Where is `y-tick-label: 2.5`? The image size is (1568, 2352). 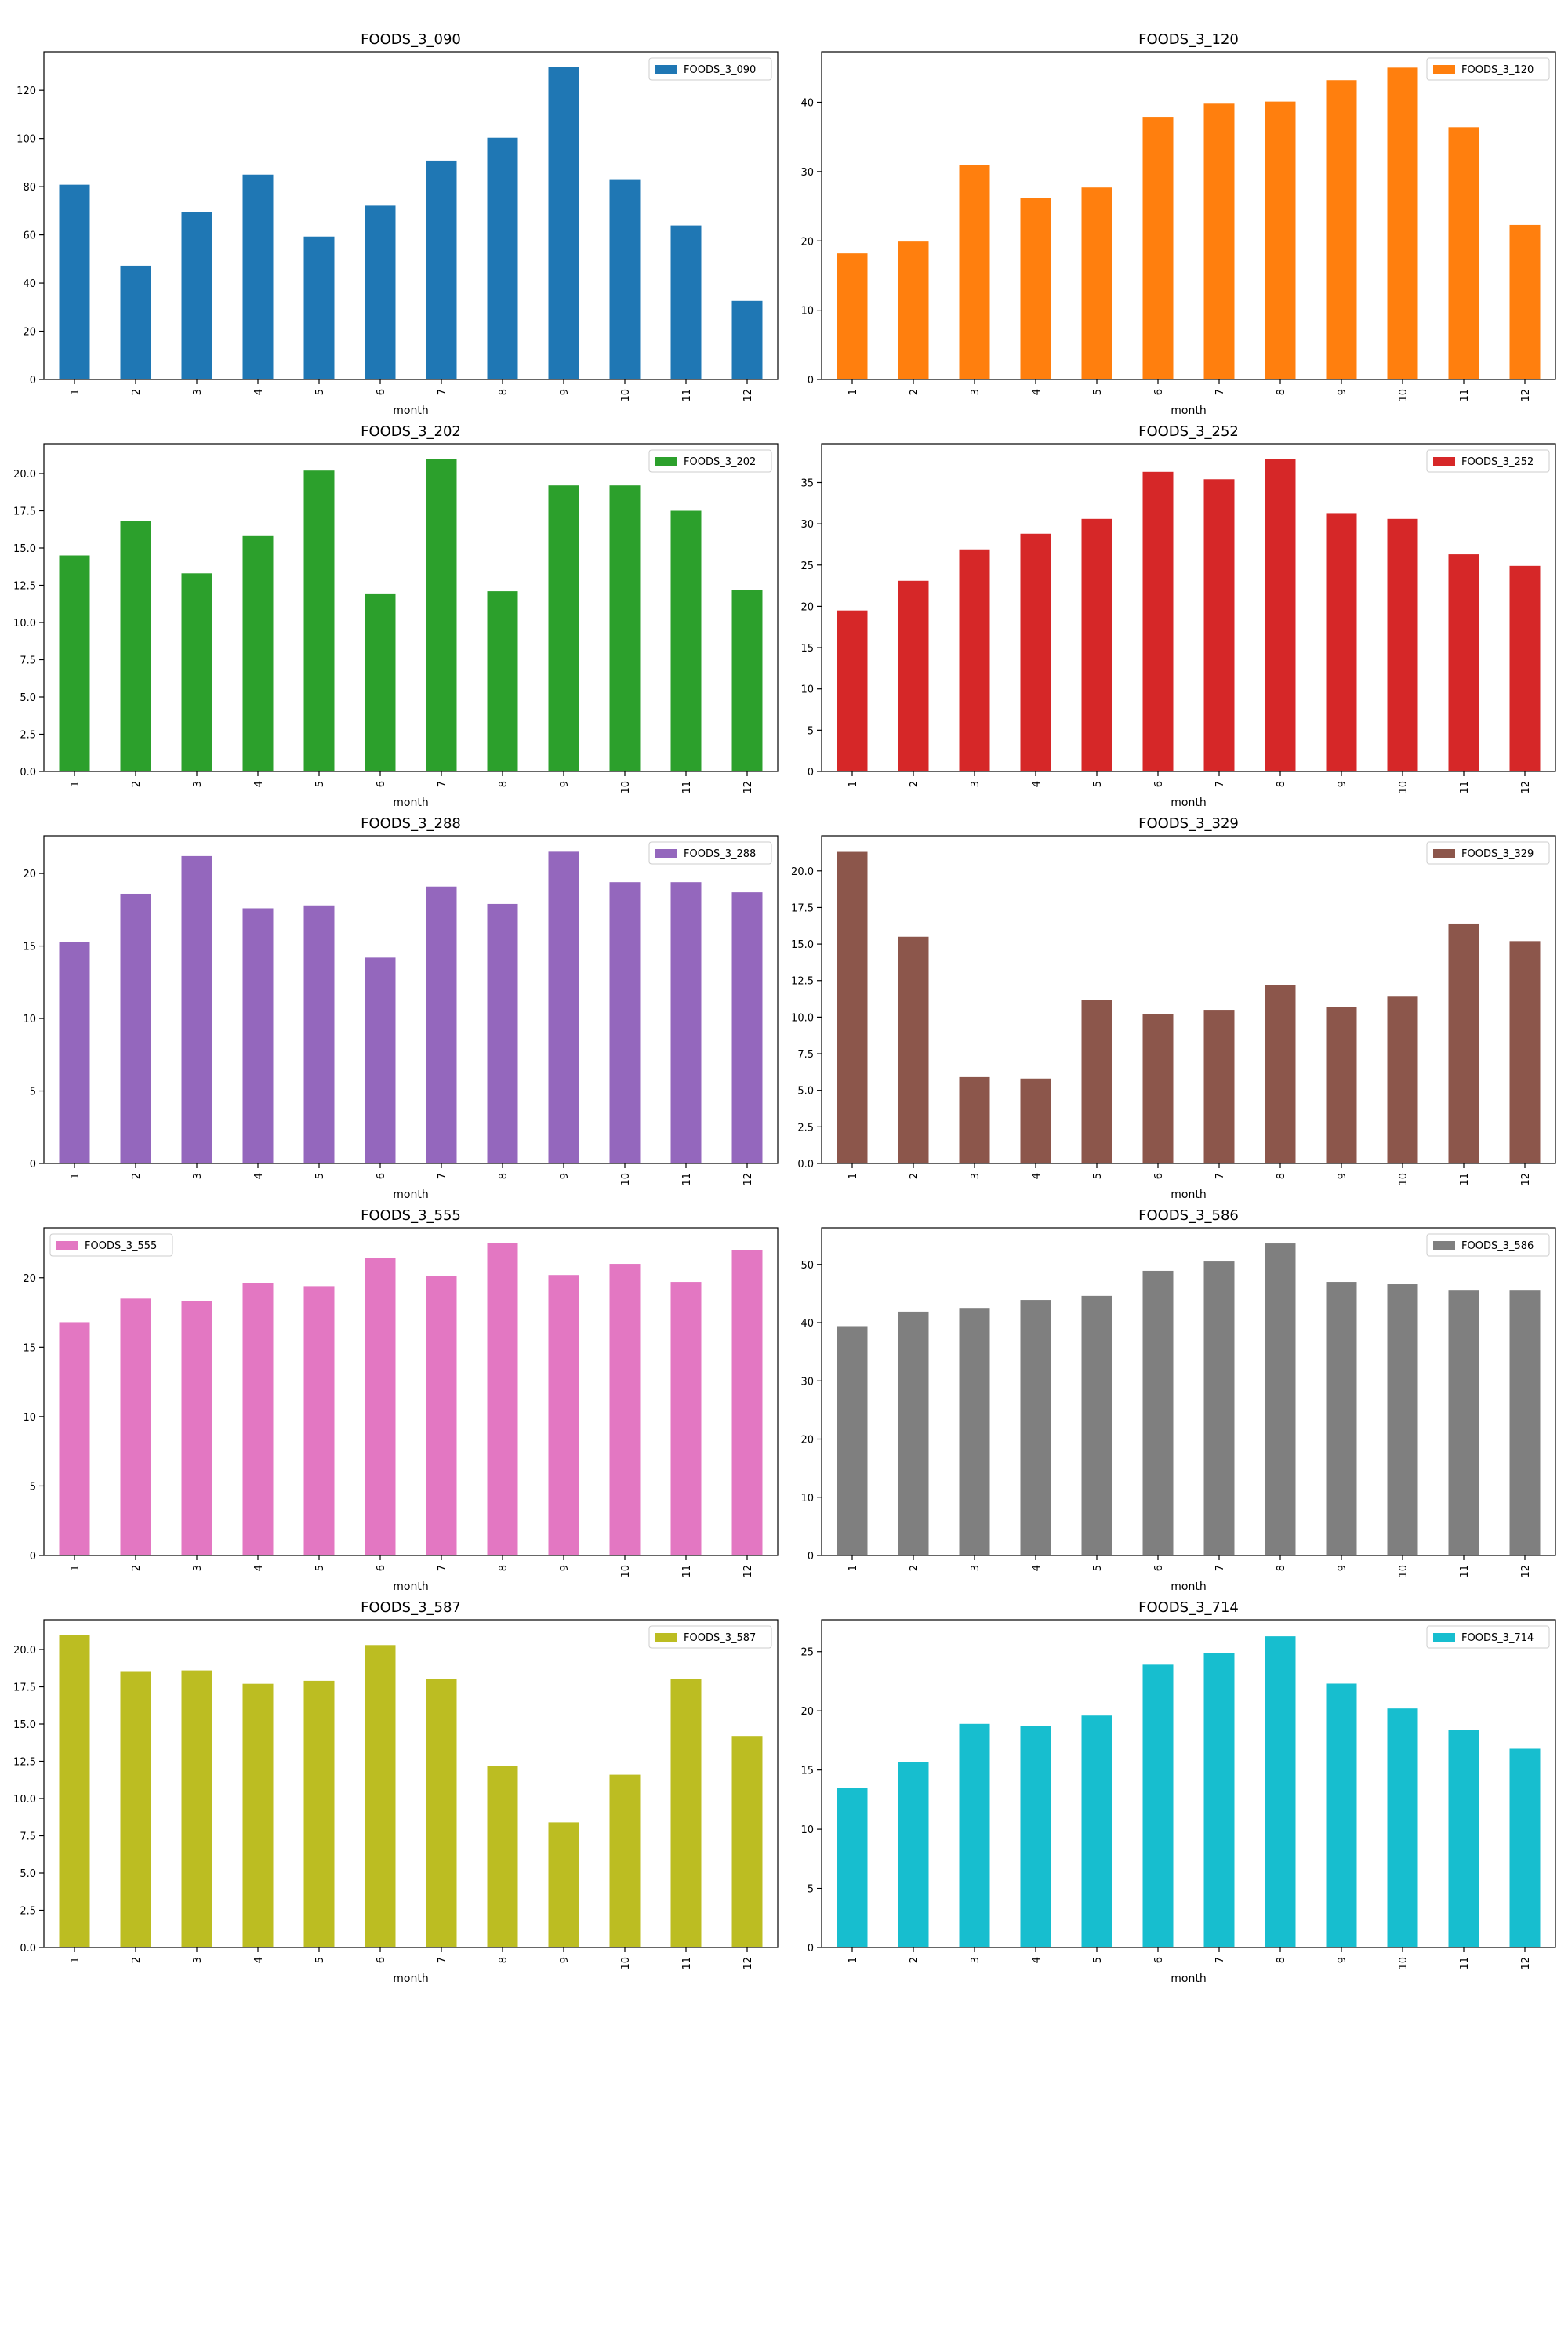
y-tick-label: 2.5 is located at coordinates (28, 1912).